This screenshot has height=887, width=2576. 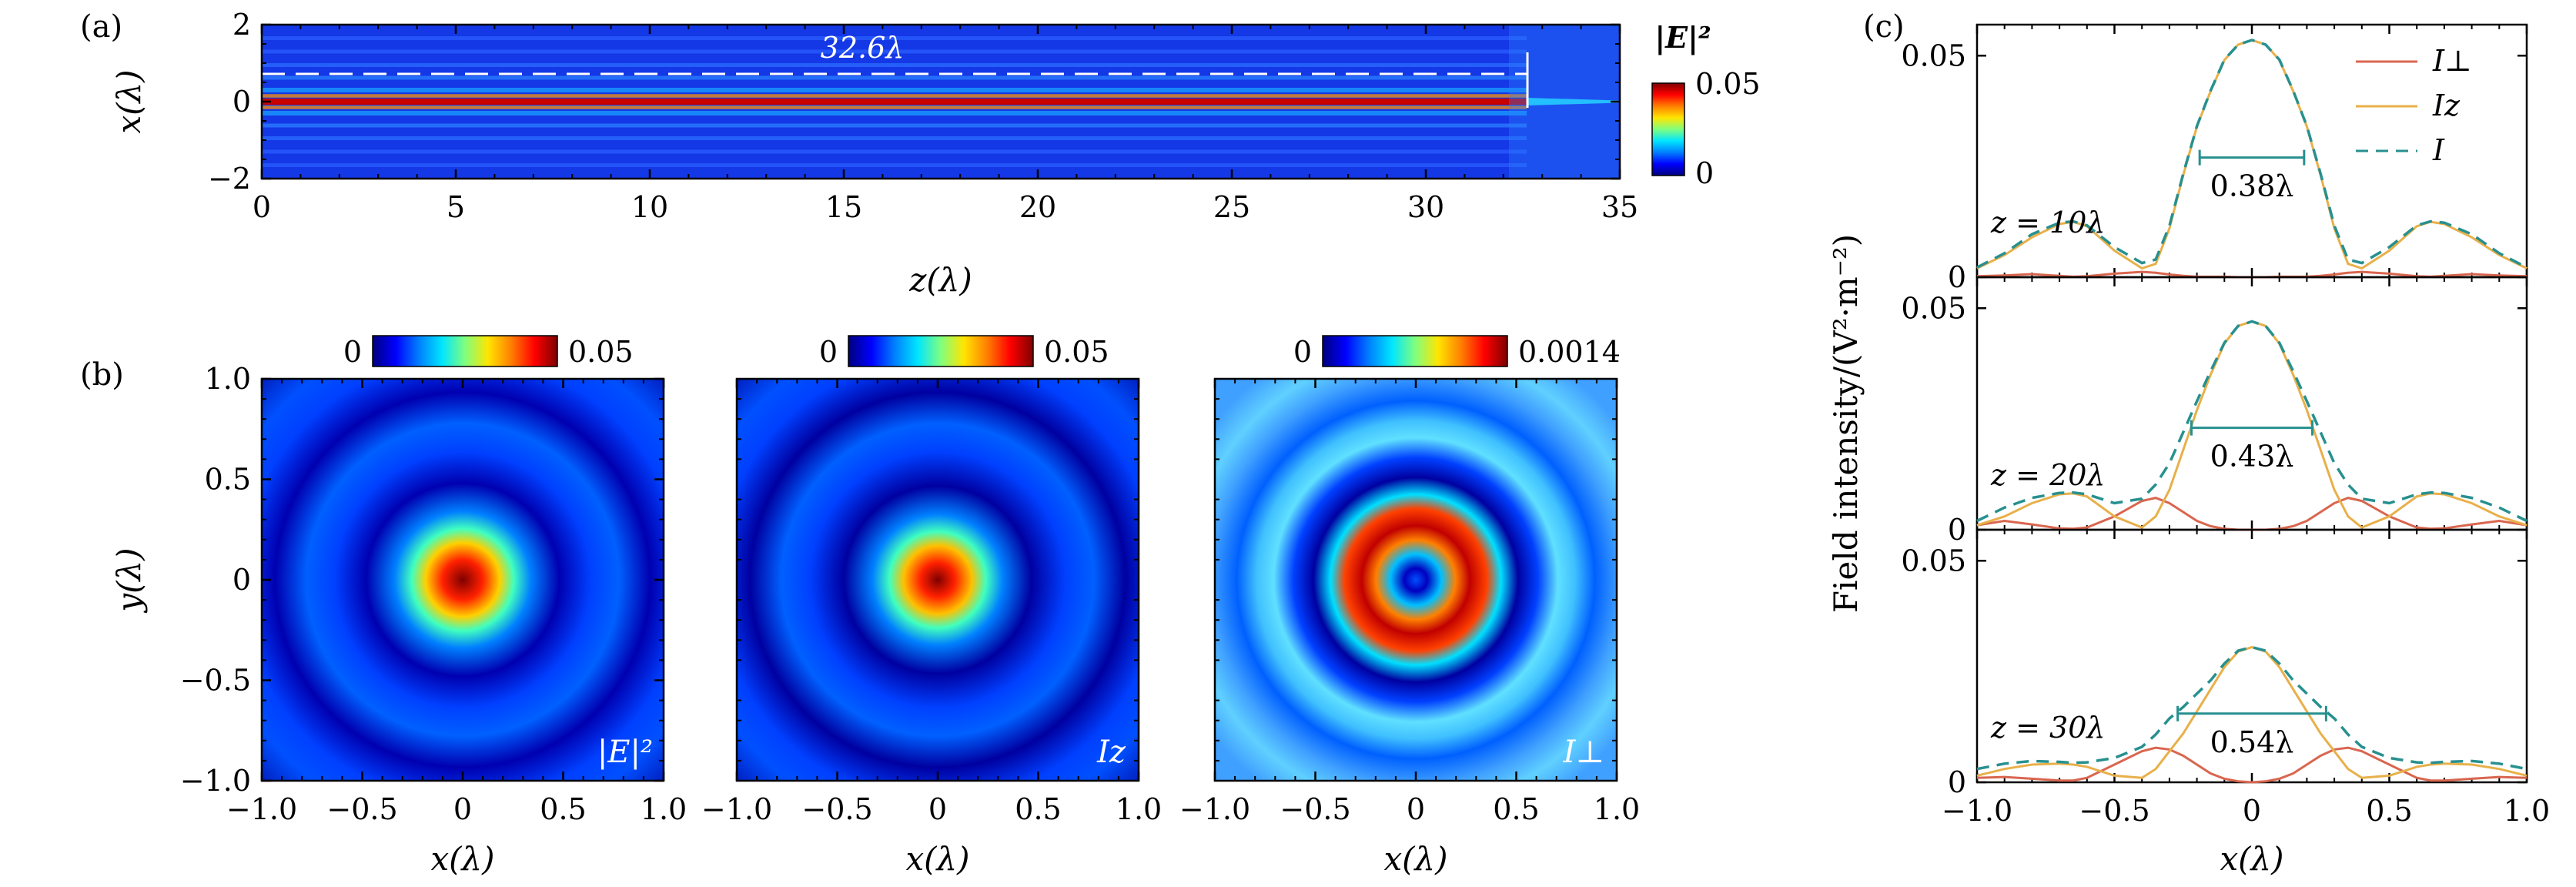 What do you see at coordinates (938, 580) in the screenshot?
I see `panel-b2-map` at bounding box center [938, 580].